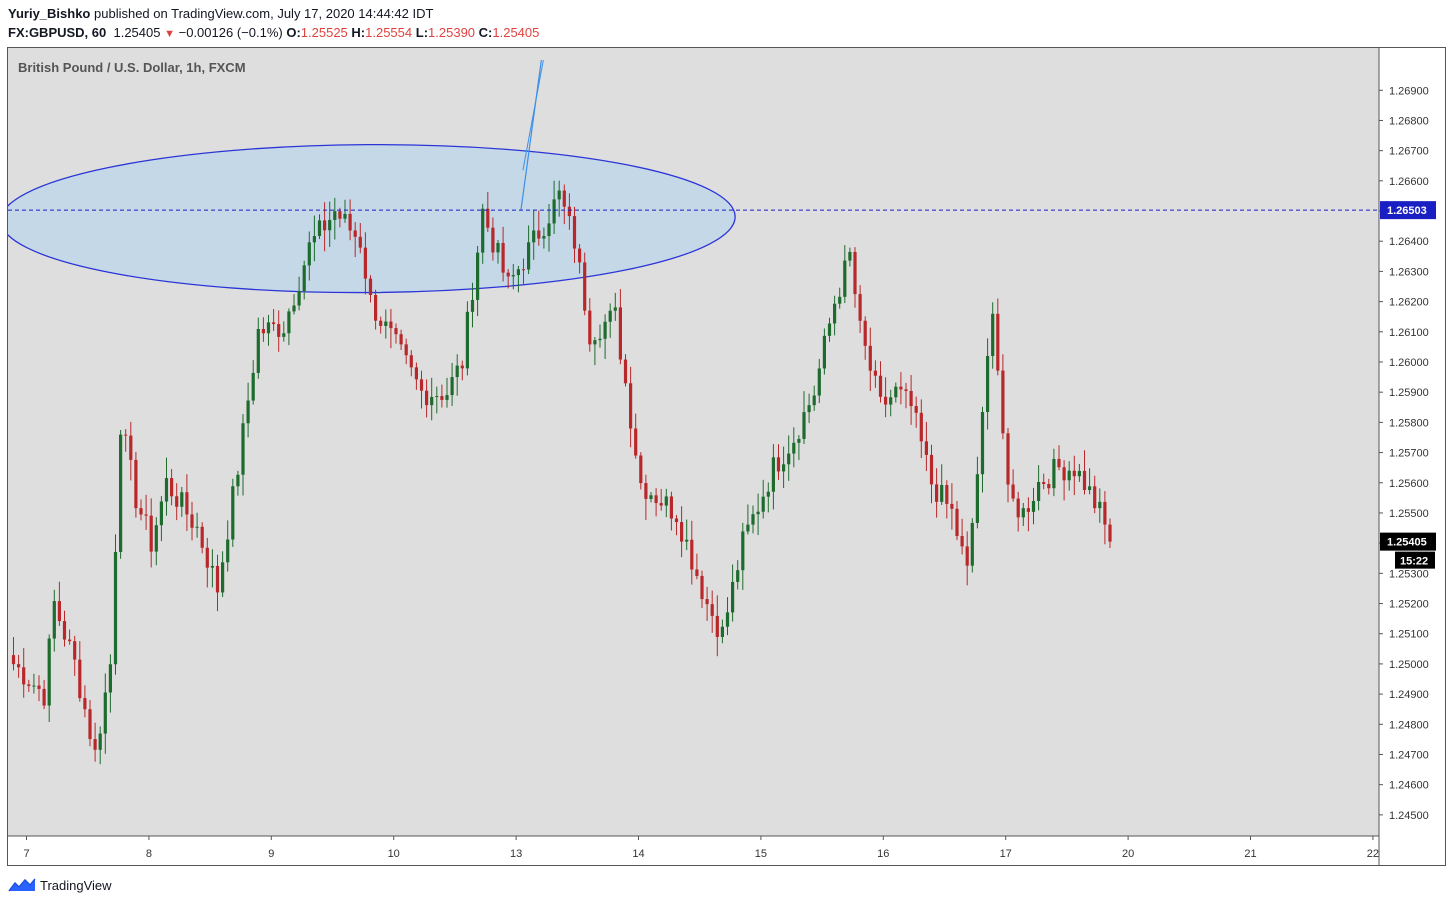 This screenshot has width=1453, height=906. What do you see at coordinates (1409, 303) in the screenshot?
I see `price-tick-label: 1.26200` at bounding box center [1409, 303].